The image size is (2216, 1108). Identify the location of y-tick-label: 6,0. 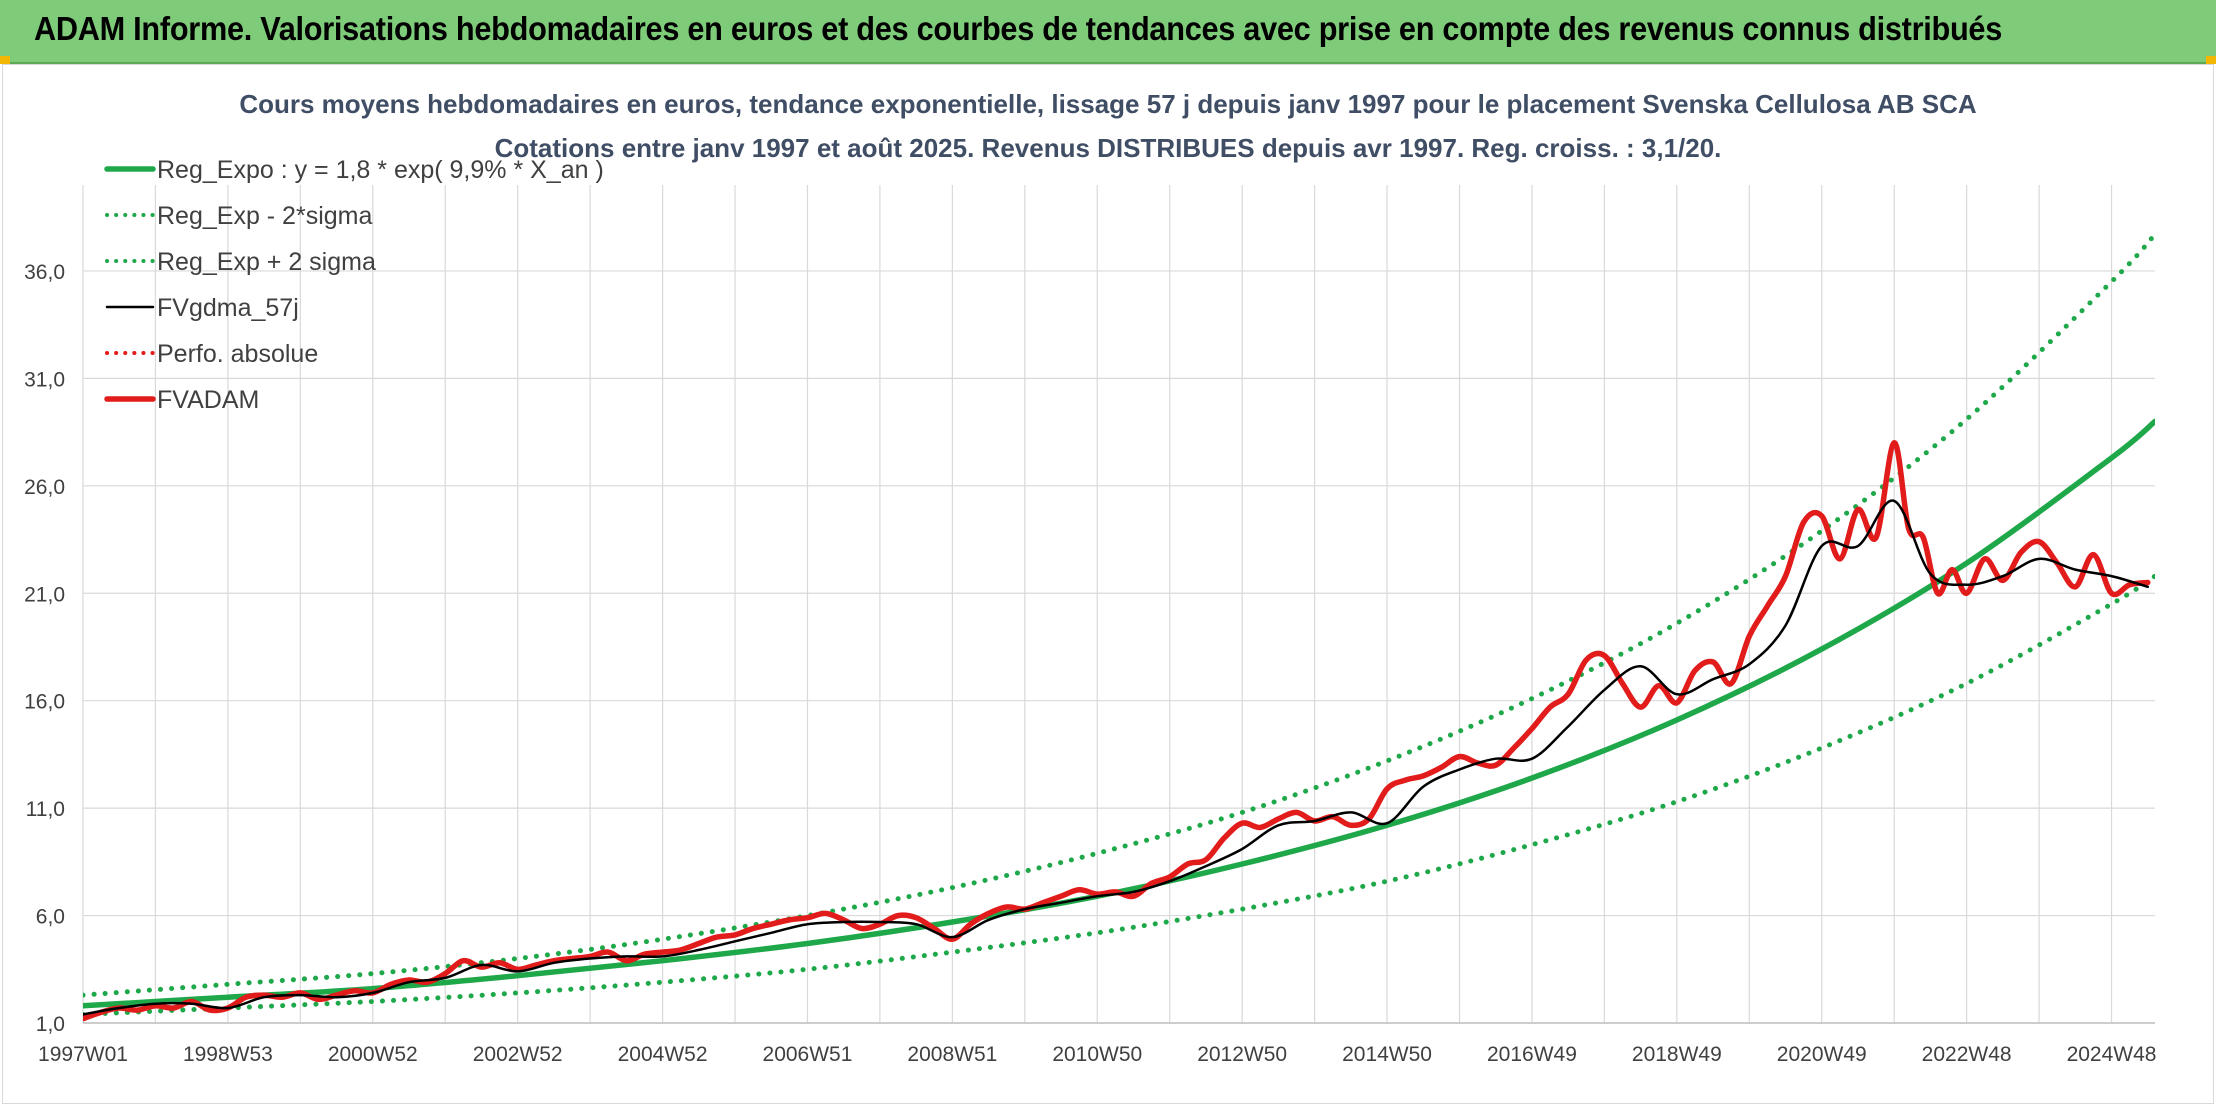
(50, 917).